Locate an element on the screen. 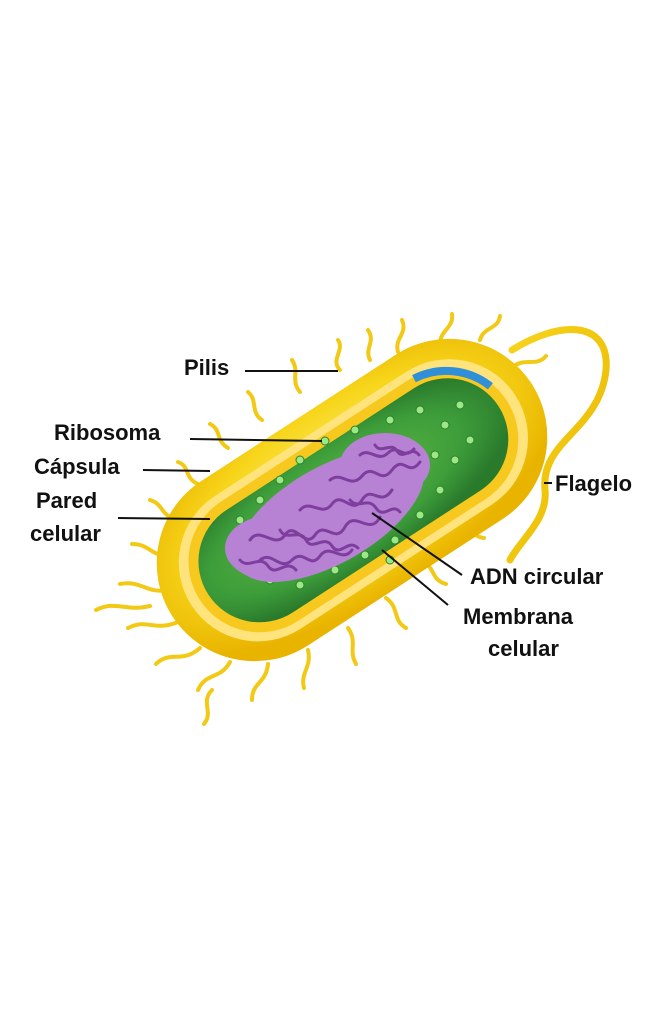  membrane-edge is located at coordinates (452, 378).